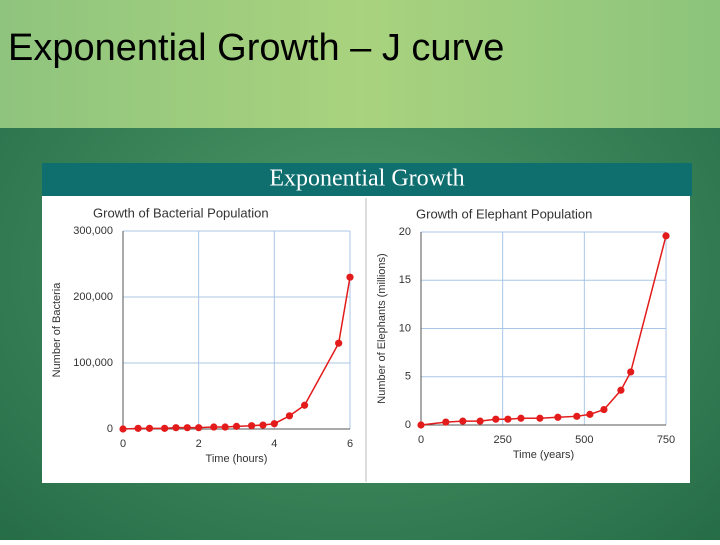  What do you see at coordinates (93, 363) in the screenshot?
I see `y-tick-label: 100,000` at bounding box center [93, 363].